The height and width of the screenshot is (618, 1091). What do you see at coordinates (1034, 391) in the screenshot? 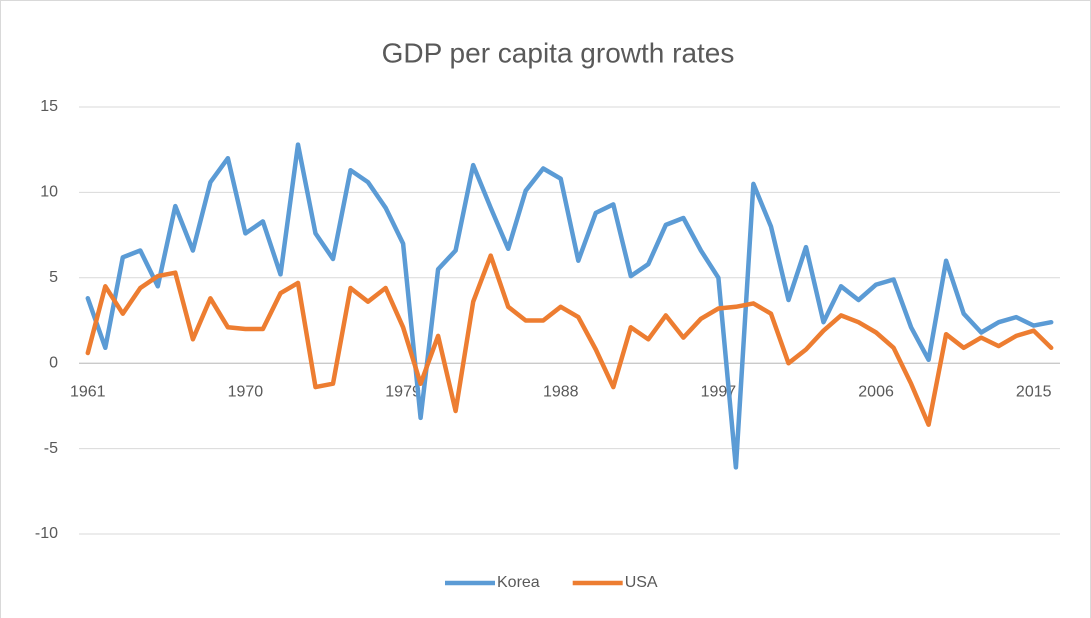
I see `x-tick-label: 2015` at bounding box center [1034, 391].